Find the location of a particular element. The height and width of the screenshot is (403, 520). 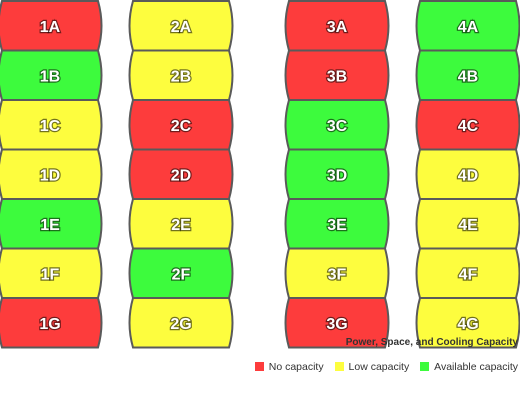

rack-label-1c: 1C is located at coordinates (50, 126).